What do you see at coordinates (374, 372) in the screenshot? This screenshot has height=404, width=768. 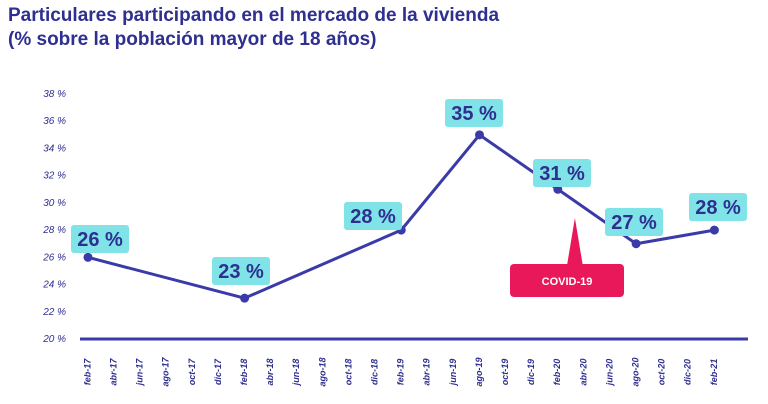 I see `x-tick-label: dic-18` at bounding box center [374, 372].